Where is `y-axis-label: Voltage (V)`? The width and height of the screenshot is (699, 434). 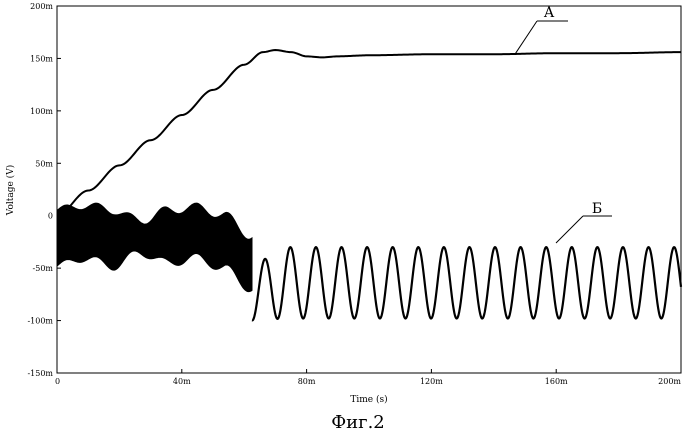
y-axis-label: Voltage (V) is located at coordinates (10, 190).